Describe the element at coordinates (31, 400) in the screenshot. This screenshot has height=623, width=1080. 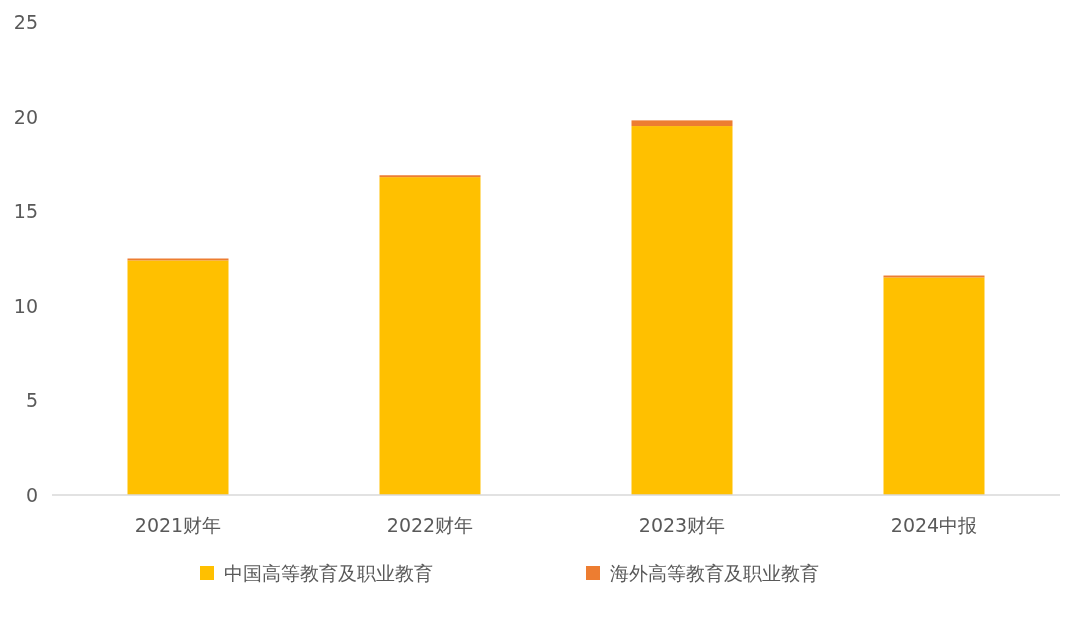
I see `y-tick-label: 5` at that location.